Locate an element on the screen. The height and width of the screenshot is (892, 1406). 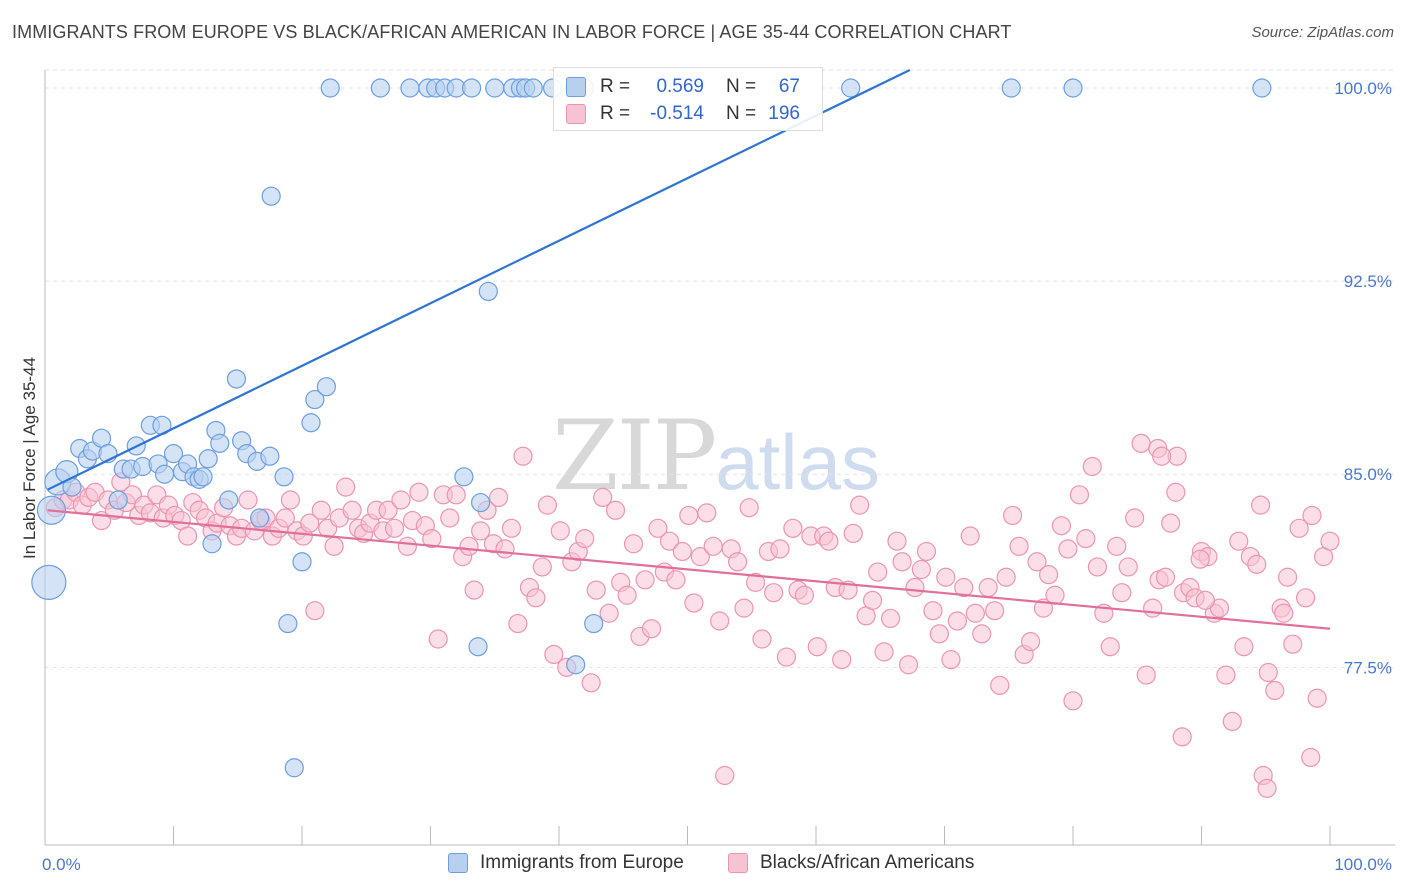
x-tick-label: 100.0% is located at coordinates (1363, 864).